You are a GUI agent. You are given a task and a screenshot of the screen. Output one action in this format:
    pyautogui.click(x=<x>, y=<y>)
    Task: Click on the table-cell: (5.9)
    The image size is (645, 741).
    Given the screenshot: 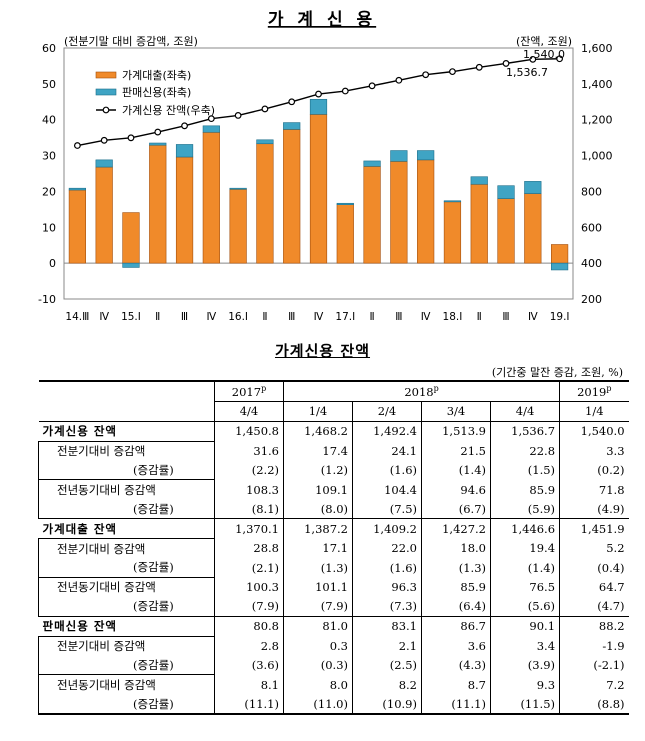 What is the action you would take?
    pyautogui.click(x=524, y=509)
    